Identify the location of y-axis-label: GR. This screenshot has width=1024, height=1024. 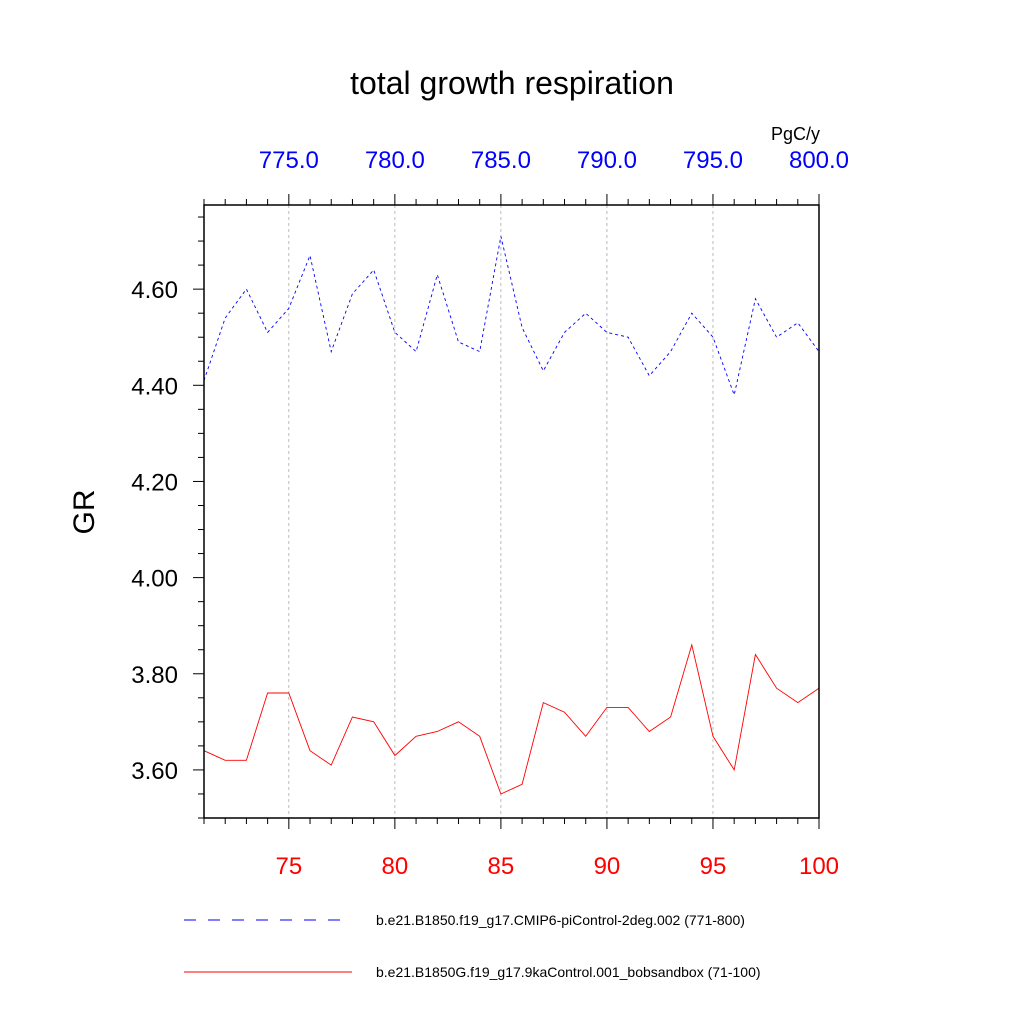
(84, 512).